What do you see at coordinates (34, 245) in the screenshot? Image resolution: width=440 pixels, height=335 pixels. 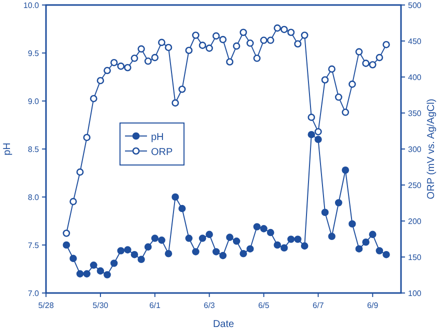 I see `y-tick-label: 7.5` at bounding box center [34, 245].